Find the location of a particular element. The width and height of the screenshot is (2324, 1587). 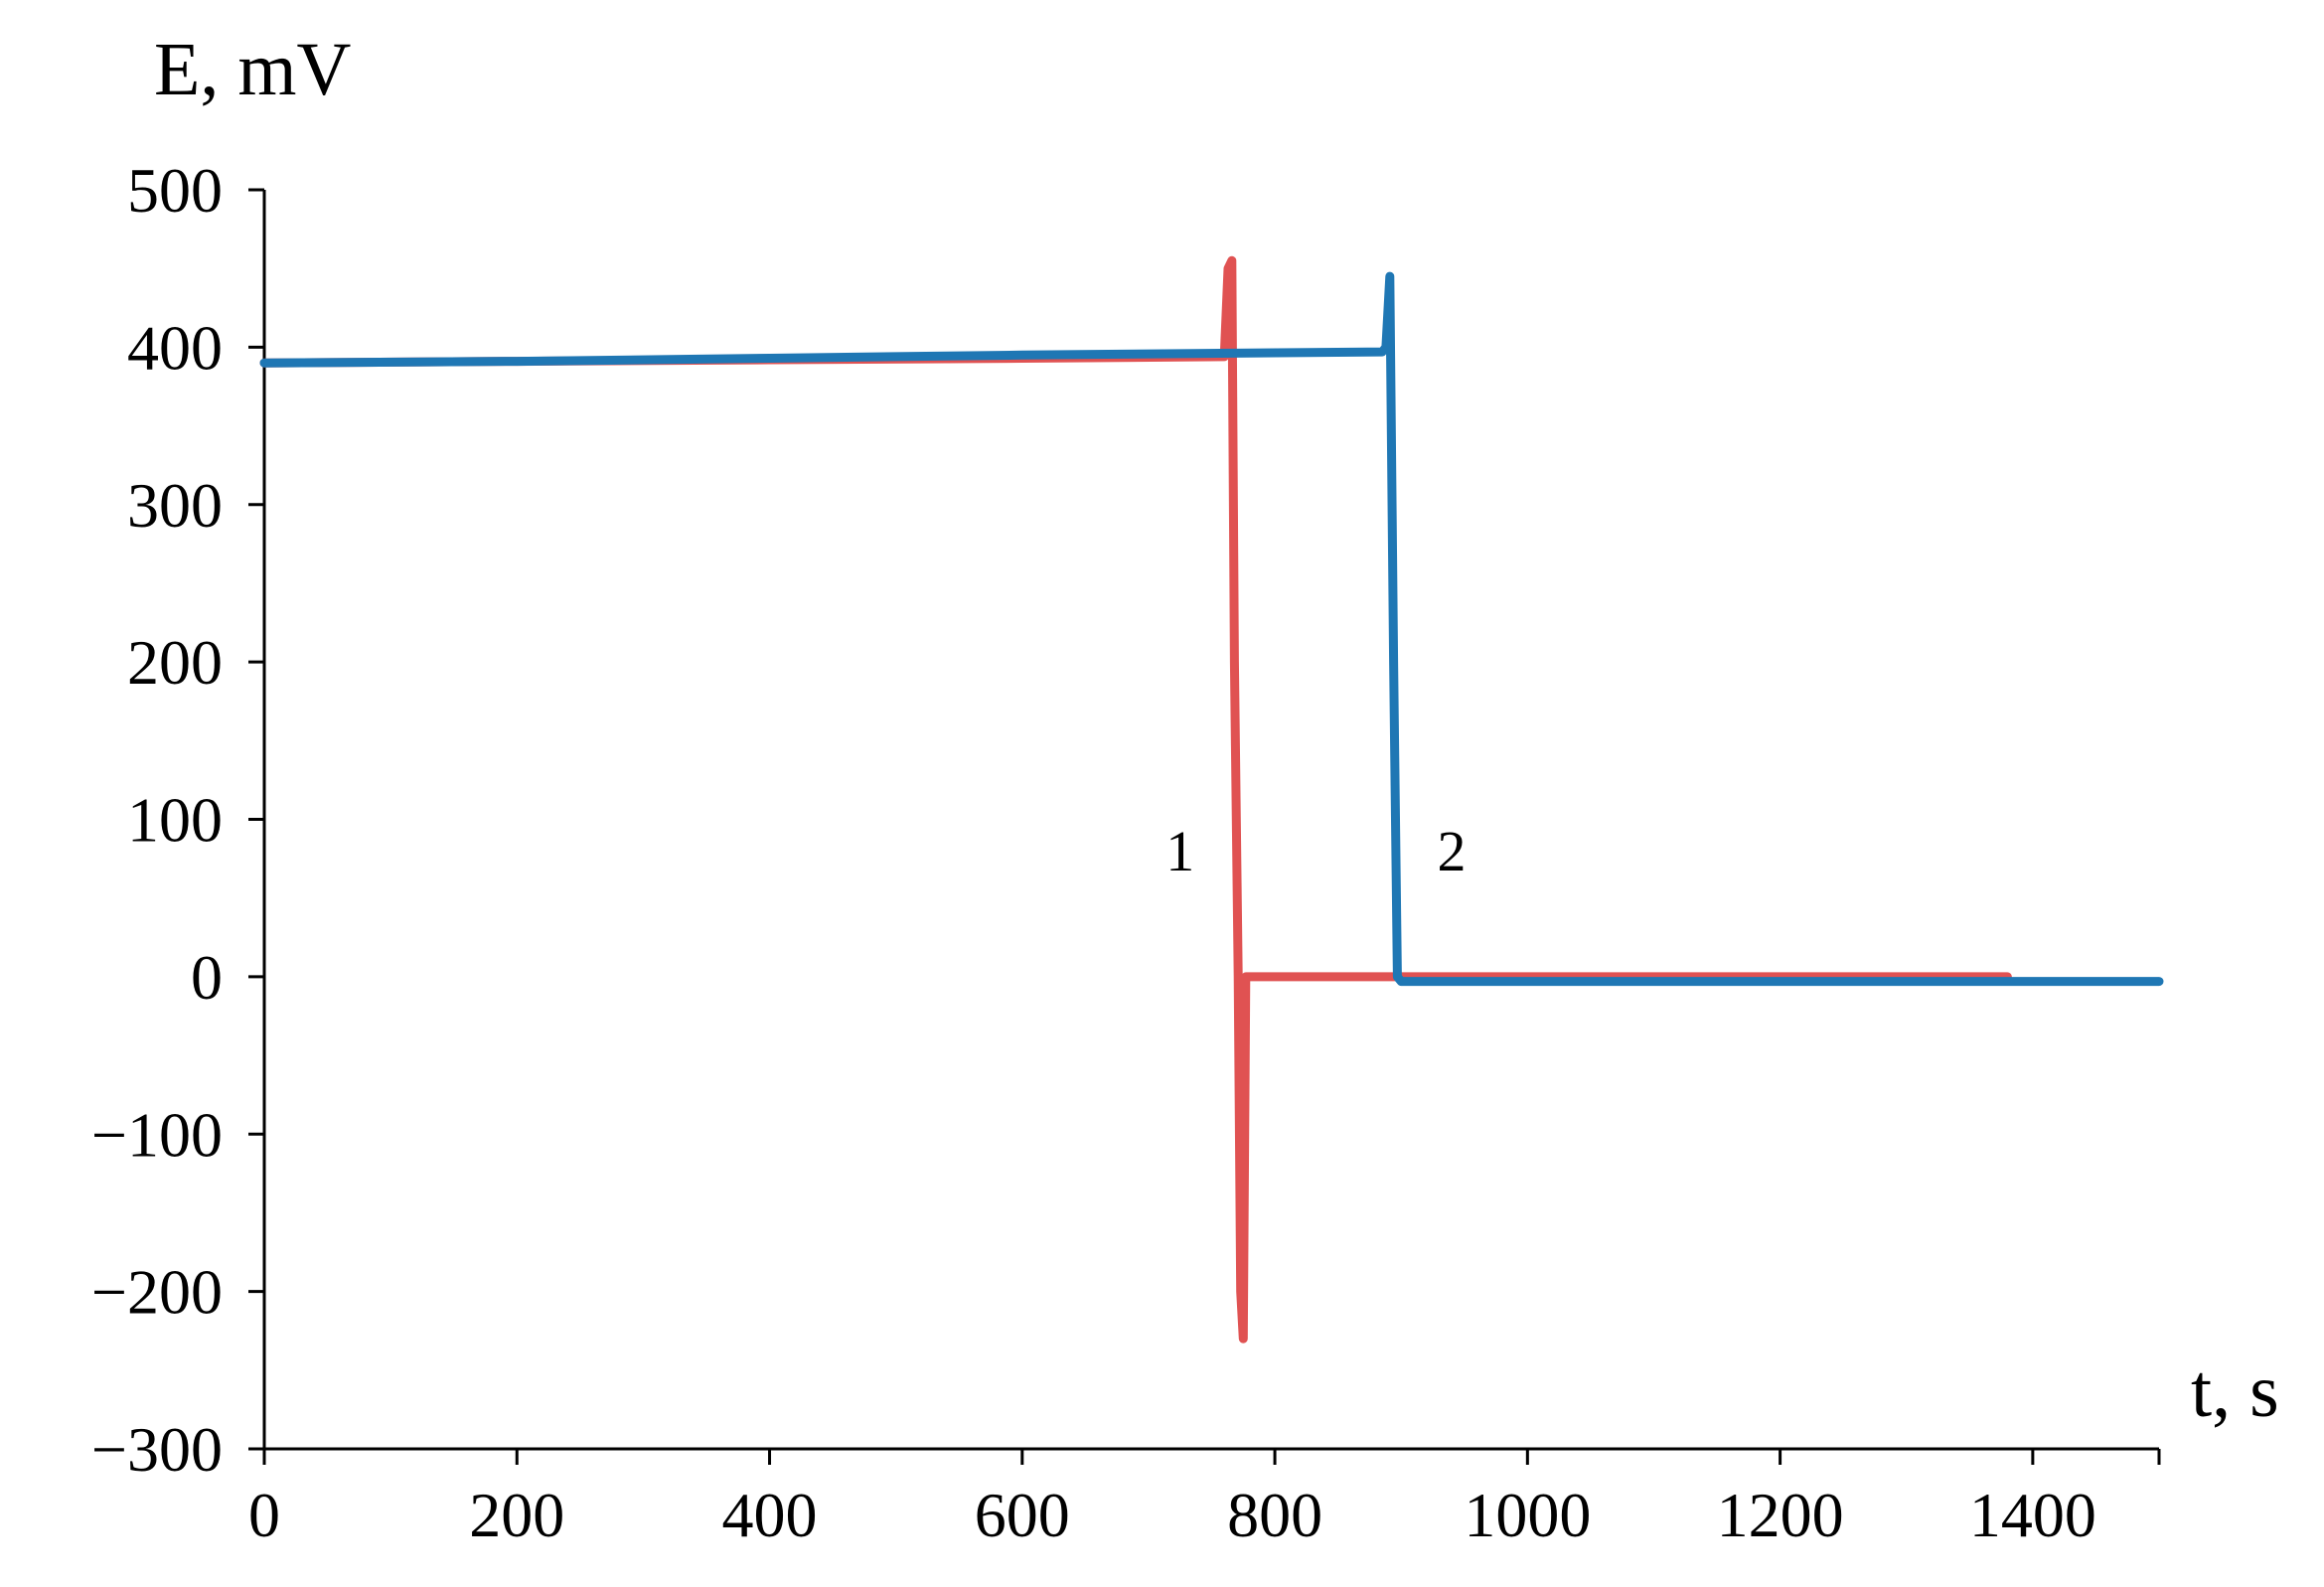

x-axis-title: t, s is located at coordinates (2235, 1391).